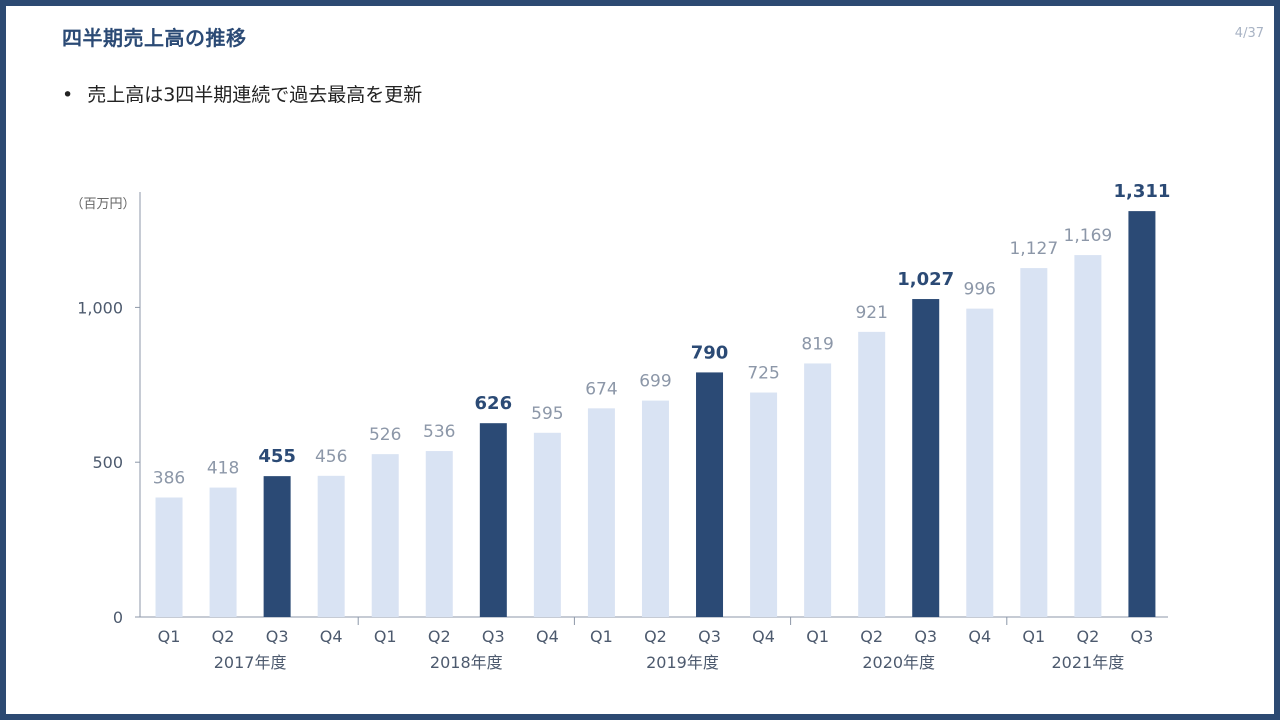  Describe the element at coordinates (385, 435) in the screenshot. I see `bar-value-label: 526` at that location.